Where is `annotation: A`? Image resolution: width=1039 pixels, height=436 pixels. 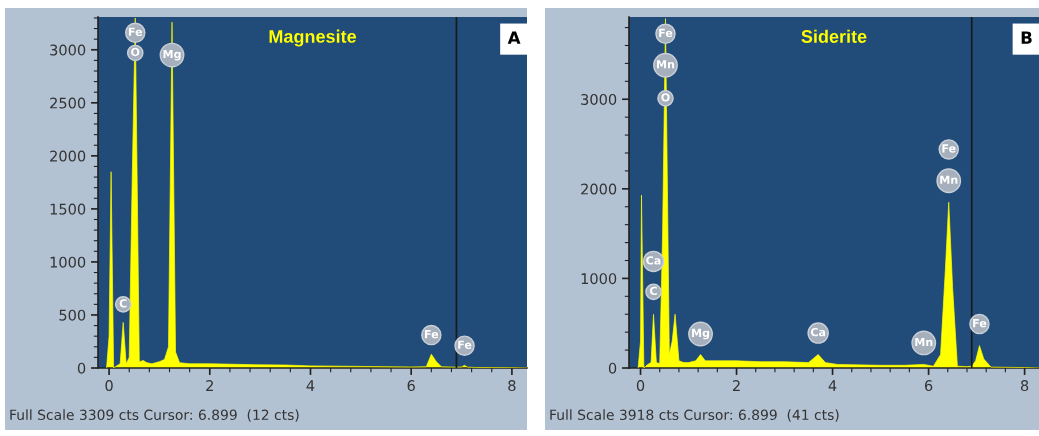 annotation: A is located at coordinates (514, 37).